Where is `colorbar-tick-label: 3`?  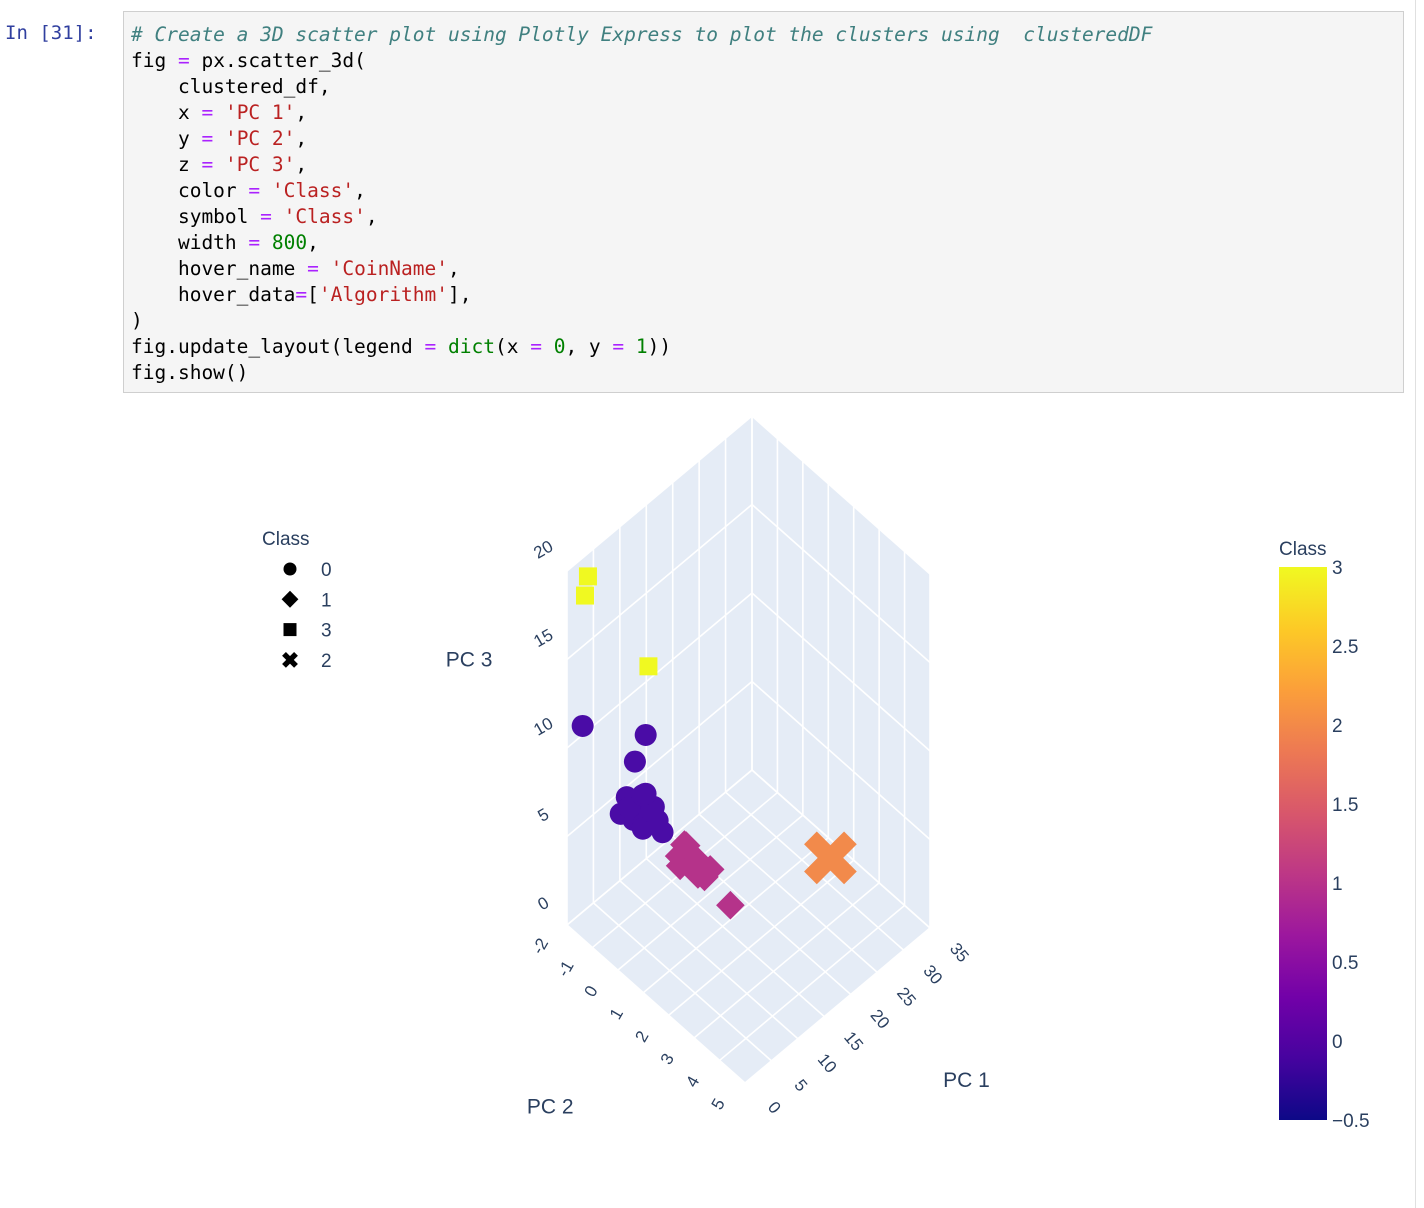 colorbar-tick-label: 3 is located at coordinates (1337, 568).